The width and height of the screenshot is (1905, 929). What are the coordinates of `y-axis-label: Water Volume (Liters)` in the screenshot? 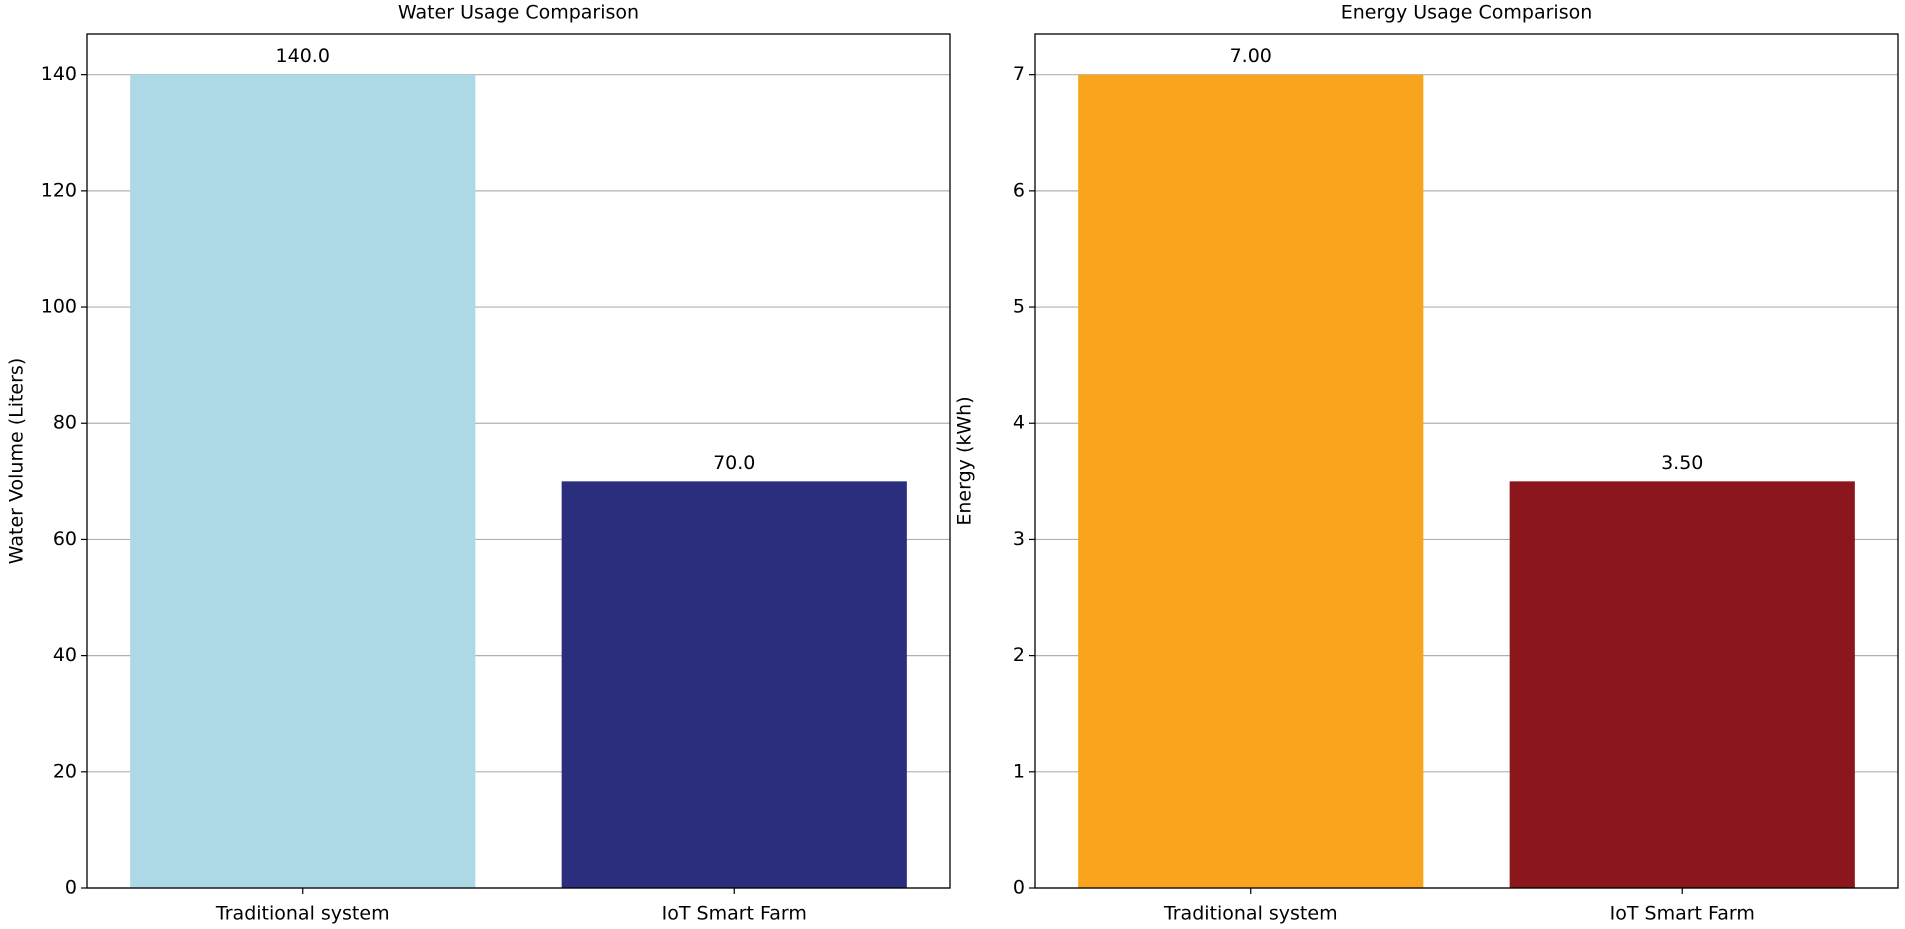 It's located at (17, 461).